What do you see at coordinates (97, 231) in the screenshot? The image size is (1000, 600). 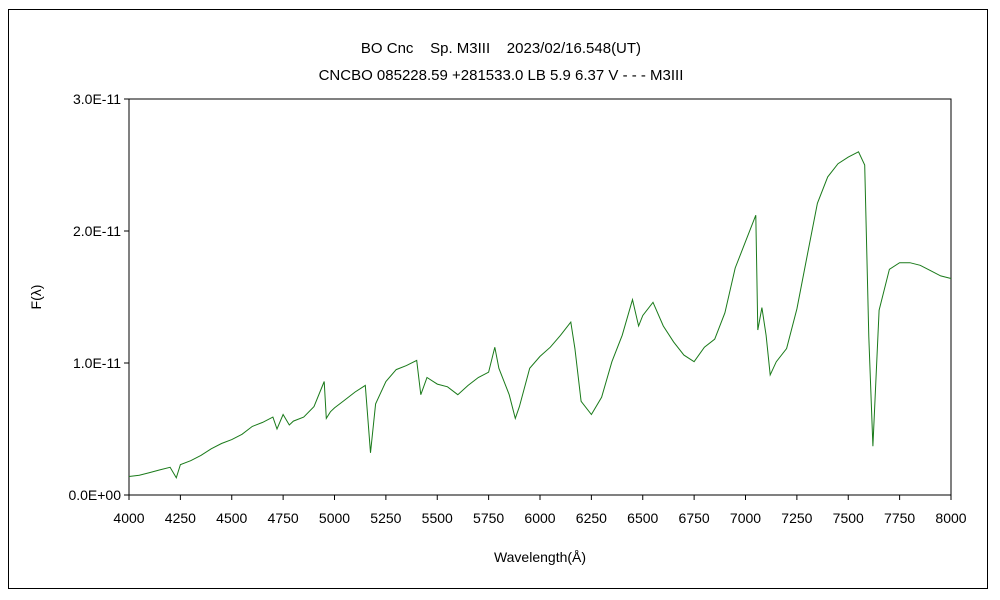 I see `y-tick-label: 2.0E-11` at bounding box center [97, 231].